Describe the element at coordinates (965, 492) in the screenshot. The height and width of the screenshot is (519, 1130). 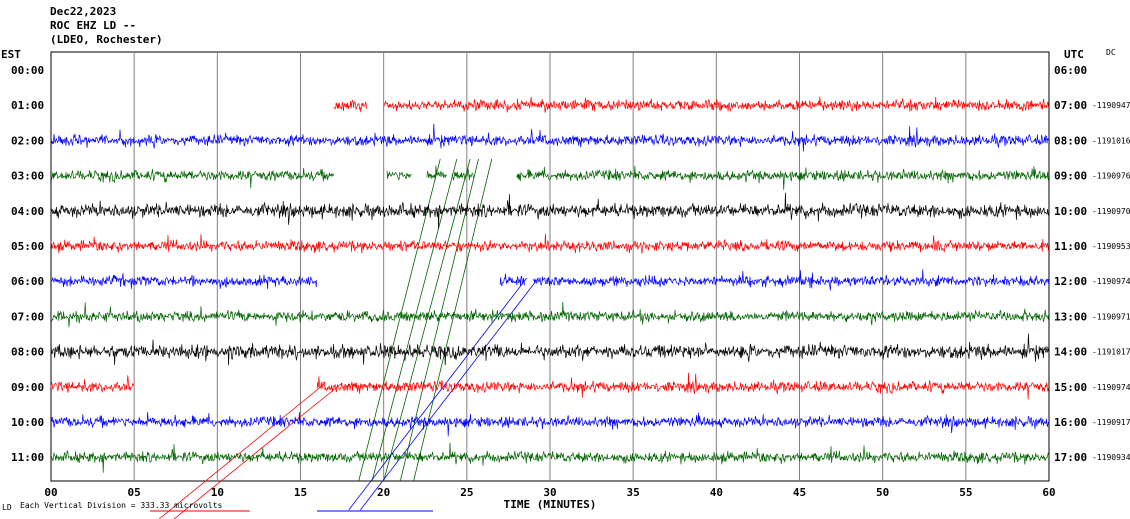
I see `x-tick-label: 55` at that location.